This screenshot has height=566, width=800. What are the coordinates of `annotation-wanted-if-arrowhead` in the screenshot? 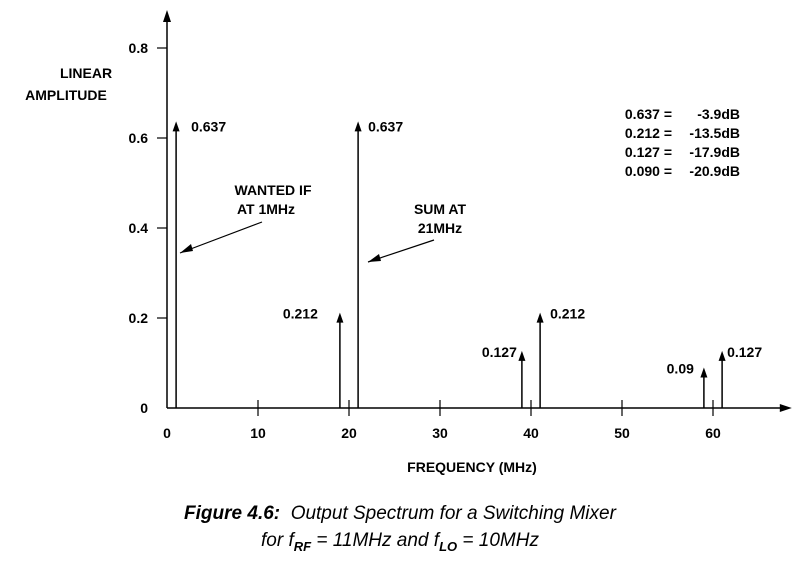 It's located at (186, 248).